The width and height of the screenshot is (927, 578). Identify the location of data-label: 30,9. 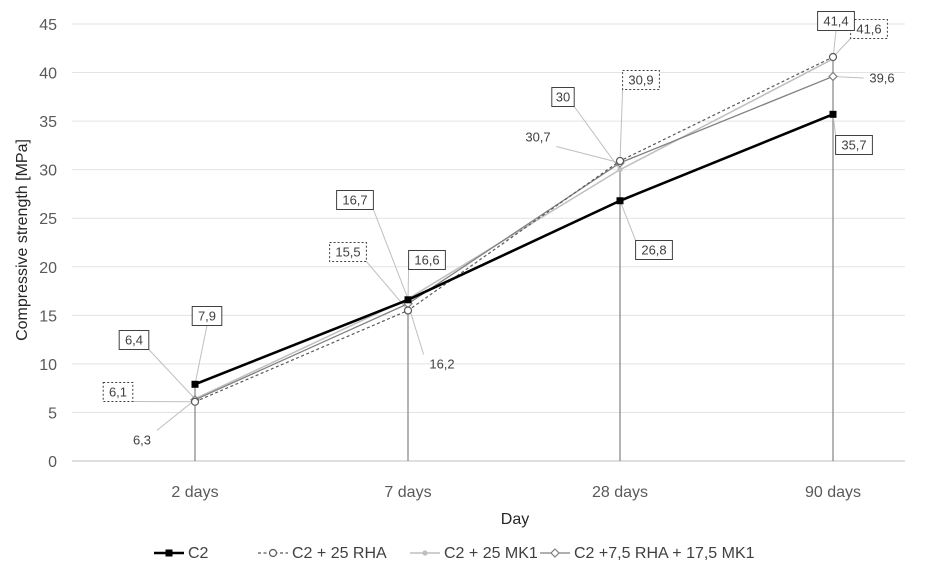
(640, 80).